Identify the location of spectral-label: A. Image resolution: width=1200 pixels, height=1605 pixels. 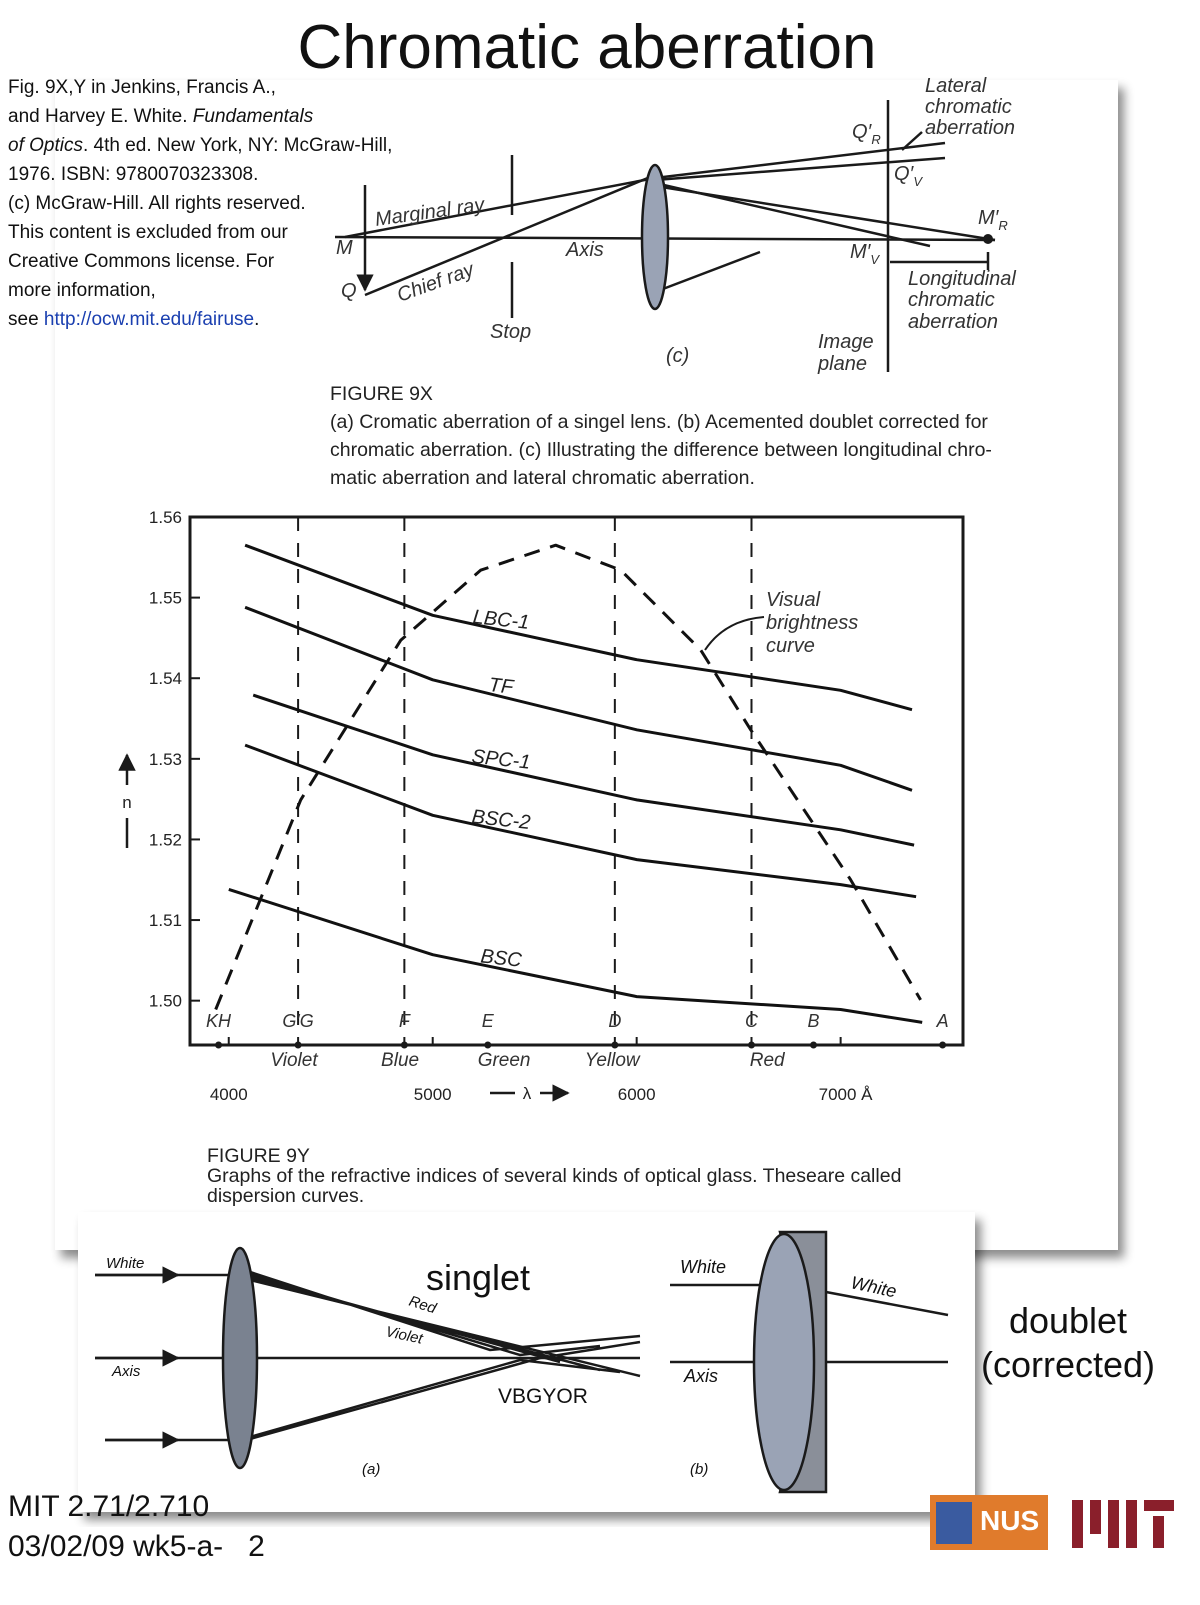
(942, 1021).